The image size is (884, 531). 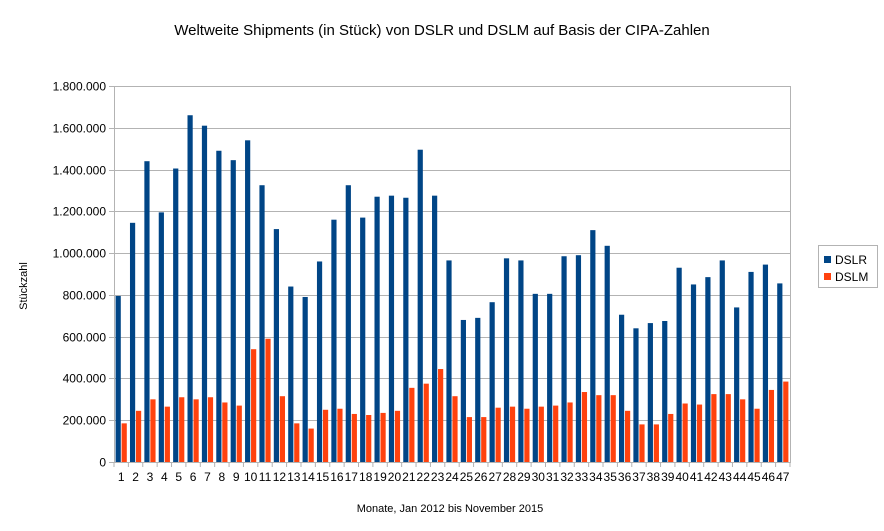 I want to click on legend-label-dslm: DSLM, so click(x=852, y=276).